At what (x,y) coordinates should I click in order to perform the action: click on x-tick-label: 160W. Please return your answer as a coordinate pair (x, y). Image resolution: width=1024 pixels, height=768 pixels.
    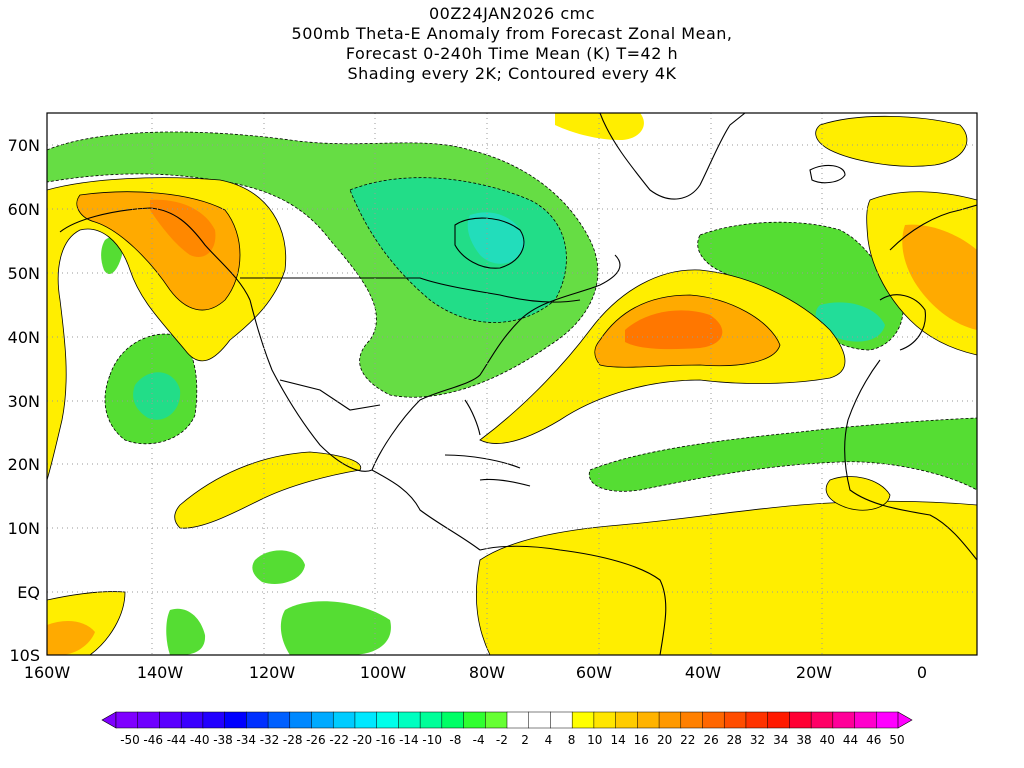
    Looking at the image, I should click on (47, 672).